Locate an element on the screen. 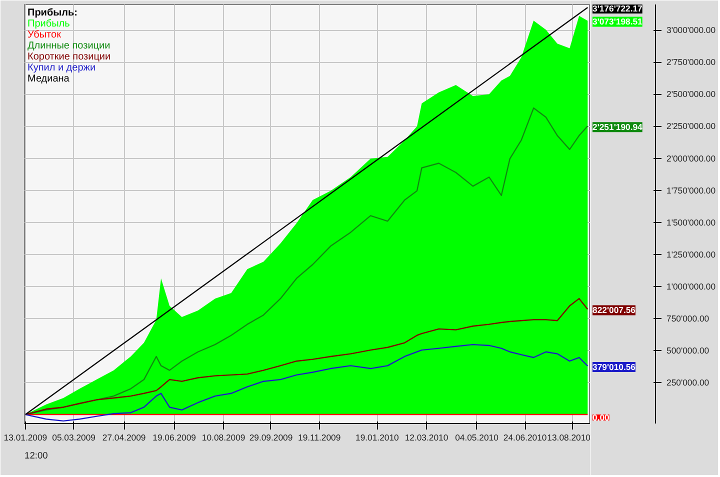 The height and width of the screenshot is (477, 720). data-label: 822'007.56 is located at coordinates (614, 310).